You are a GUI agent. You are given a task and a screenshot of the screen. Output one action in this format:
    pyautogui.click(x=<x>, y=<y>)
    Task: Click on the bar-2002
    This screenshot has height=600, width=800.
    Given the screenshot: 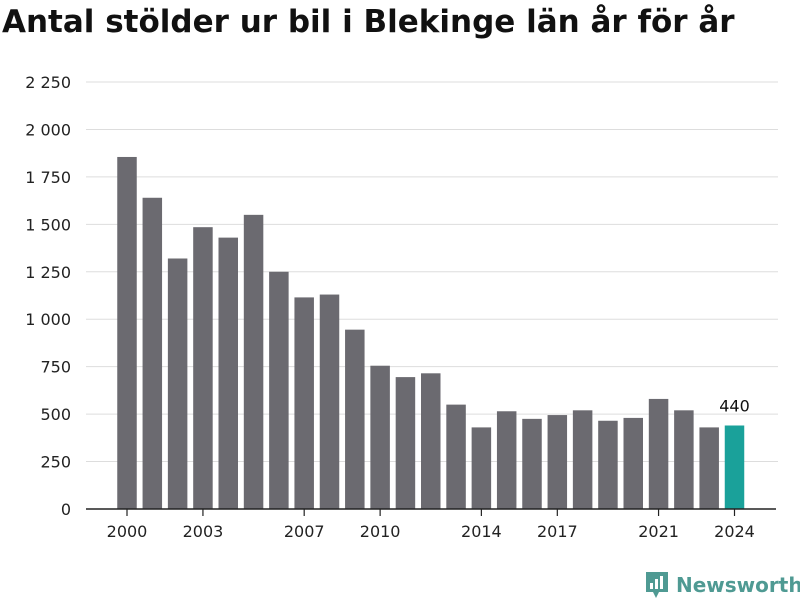 What is the action you would take?
    pyautogui.click(x=177, y=383)
    